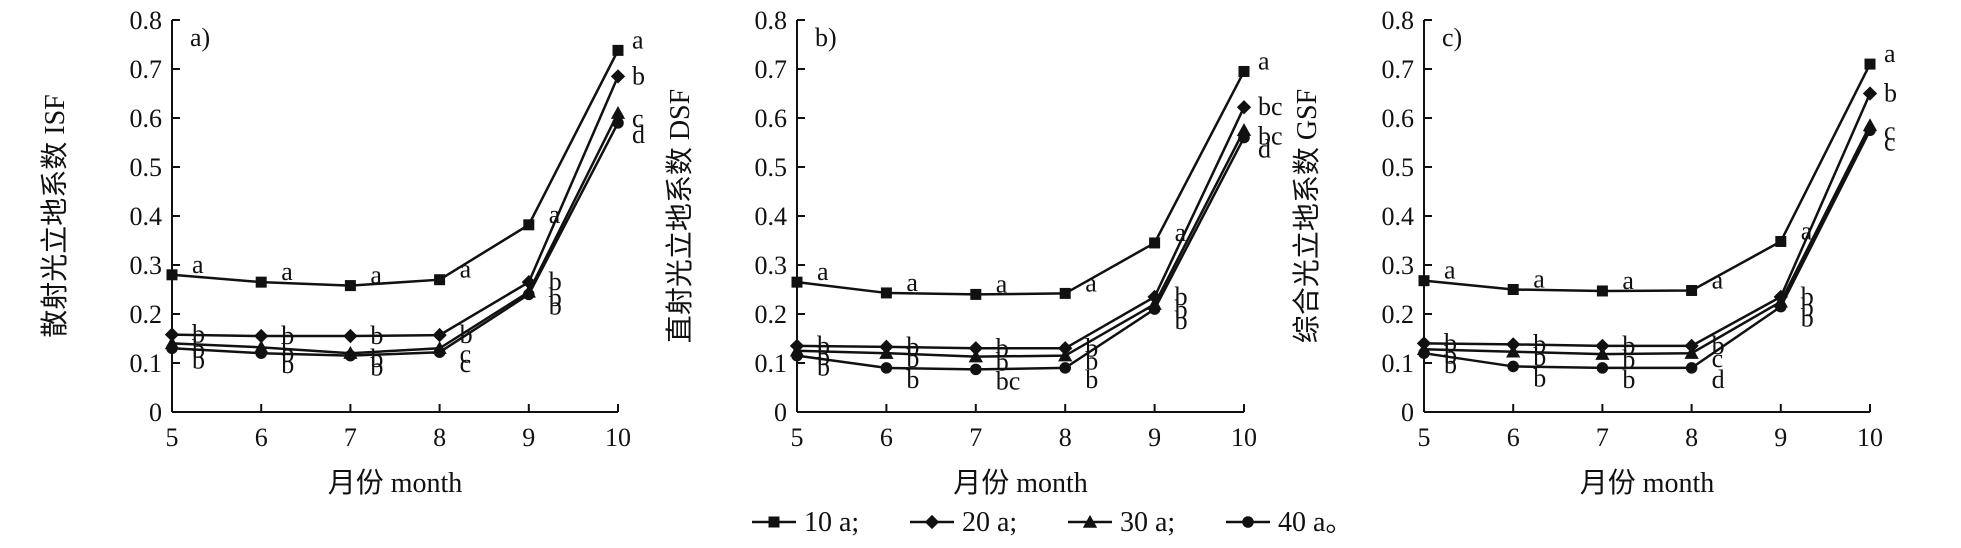 Image resolution: width=1961 pixels, height=548 pixels. What do you see at coordinates (1154, 437) in the screenshot?
I see `x-tick-label: 9` at bounding box center [1154, 437].